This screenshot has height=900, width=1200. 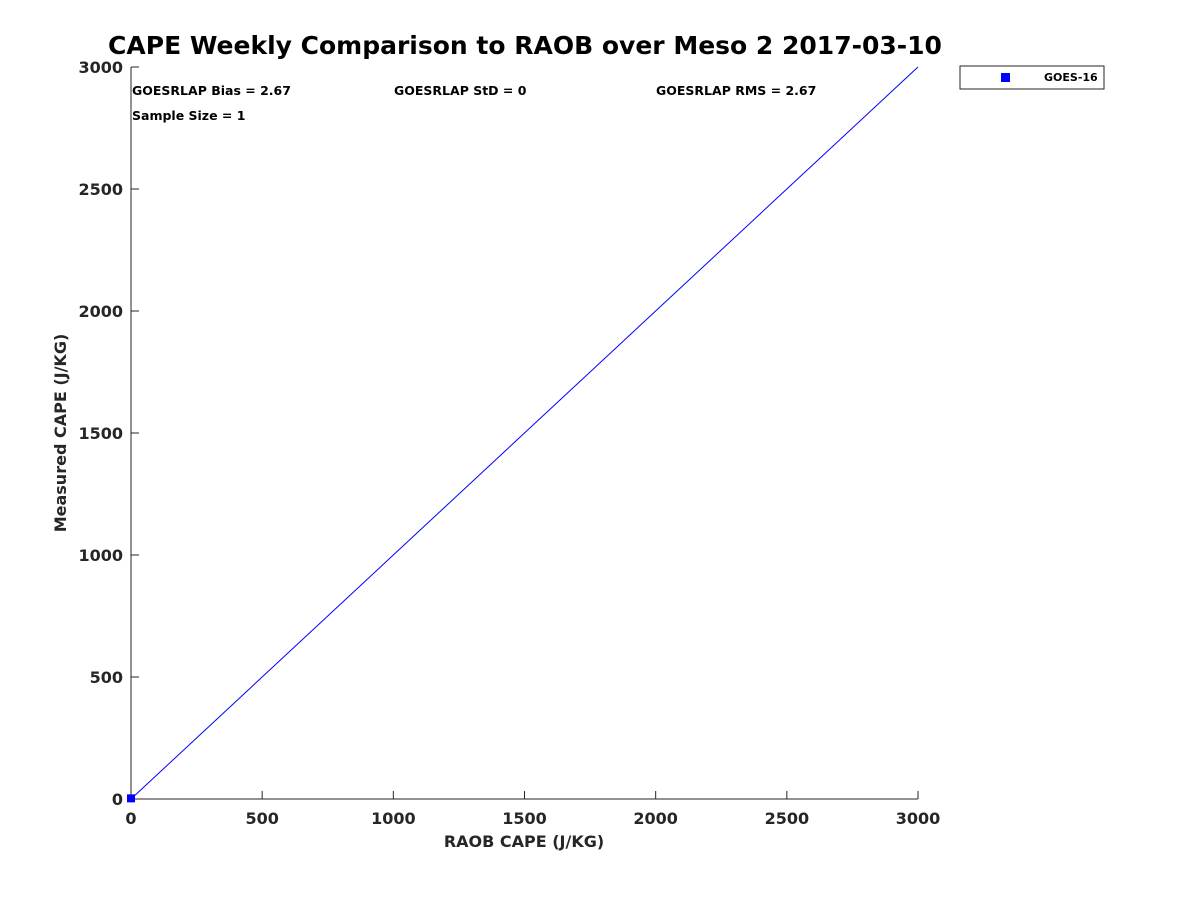 I want to click on legend-box, so click(x=1032, y=77).